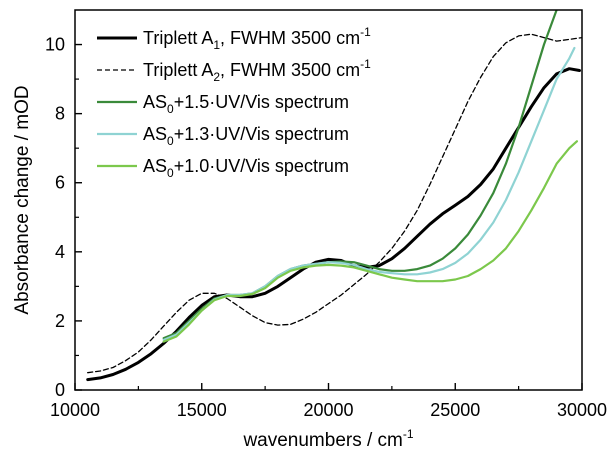 Image resolution: width=613 pixels, height=458 pixels. I want to click on legend-label-4: AS0+1.3·UV/Vis spectrum, so click(246, 136).